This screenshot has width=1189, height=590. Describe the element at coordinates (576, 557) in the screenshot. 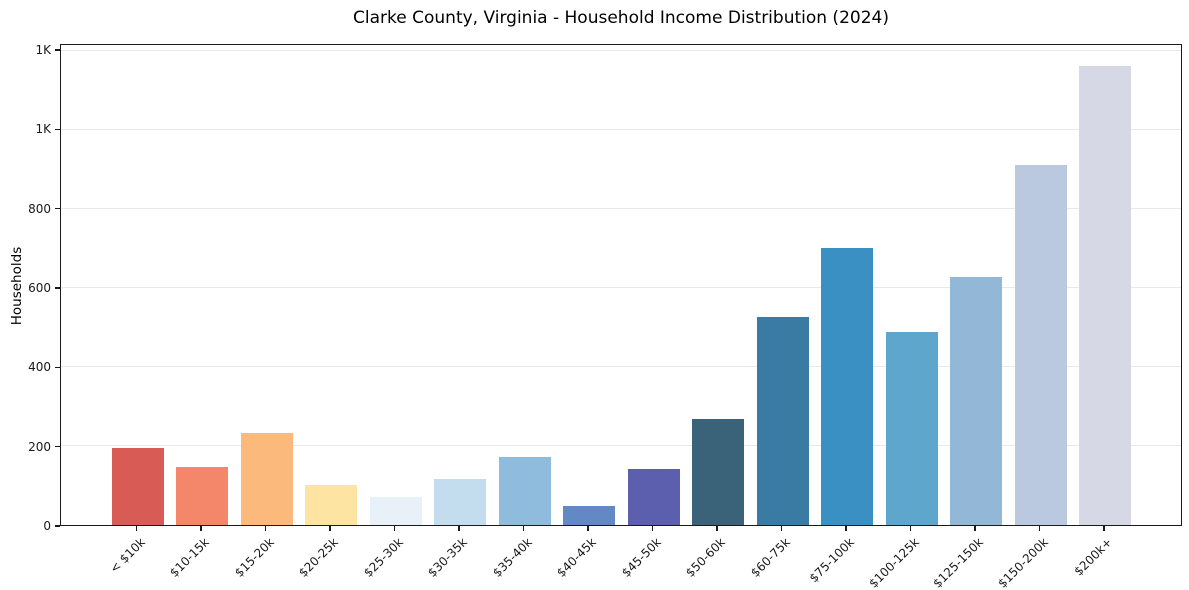

I see `x-tick-label: $40-45k` at that location.